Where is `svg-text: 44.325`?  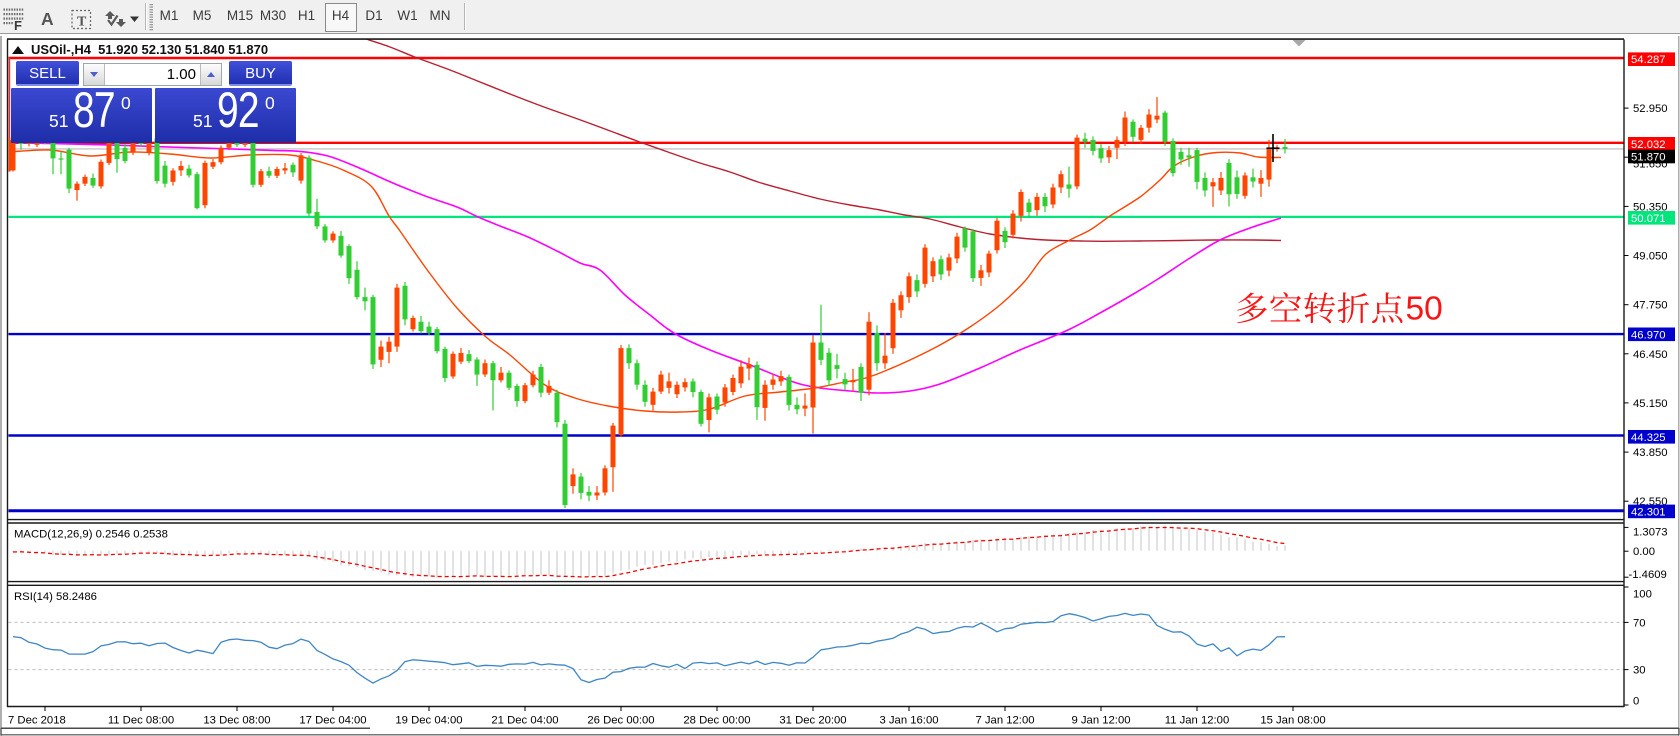
svg-text: 44.325 is located at coordinates (1648, 438).